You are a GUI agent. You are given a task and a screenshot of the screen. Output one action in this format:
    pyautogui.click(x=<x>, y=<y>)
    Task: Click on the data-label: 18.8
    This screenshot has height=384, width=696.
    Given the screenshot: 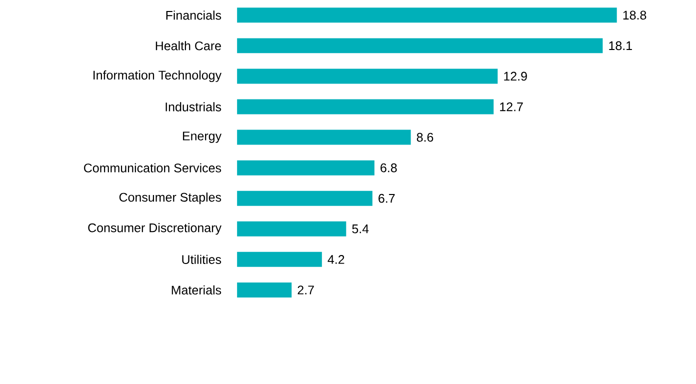 What is the action you would take?
    pyautogui.click(x=634, y=15)
    